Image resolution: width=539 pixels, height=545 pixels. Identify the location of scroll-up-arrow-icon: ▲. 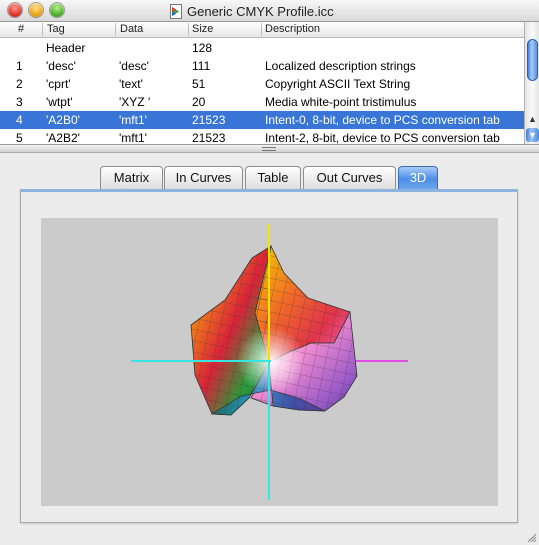
(532, 119).